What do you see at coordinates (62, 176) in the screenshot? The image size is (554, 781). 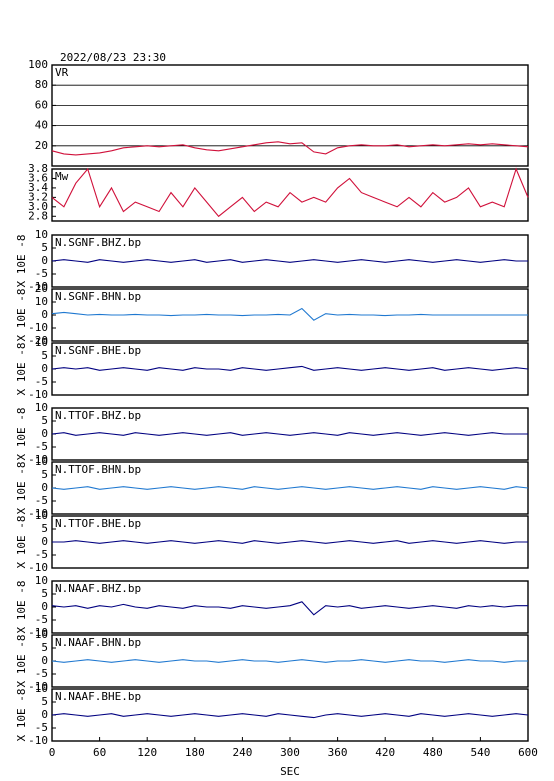 I see `panel-label: Mw` at bounding box center [62, 176].